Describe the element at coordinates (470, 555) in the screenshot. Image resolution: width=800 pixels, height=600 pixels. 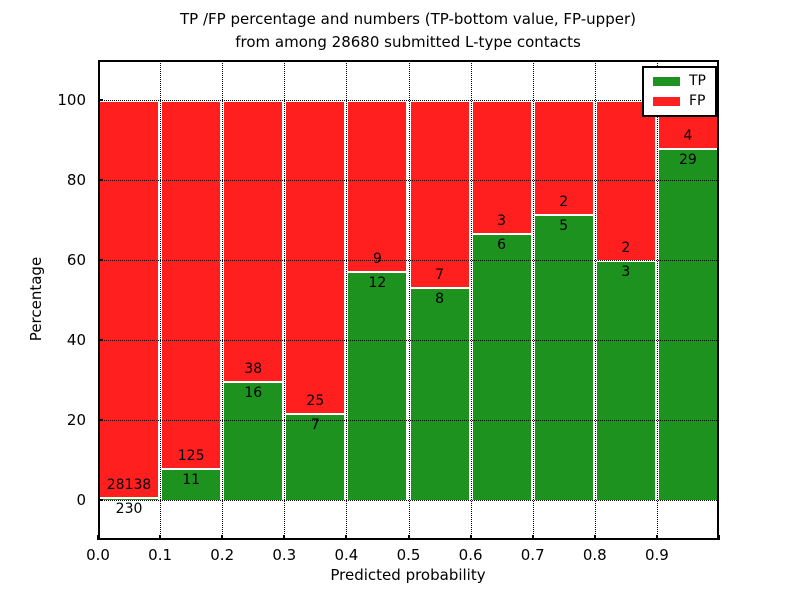
I see `x-tick-label: 0.6` at that location.